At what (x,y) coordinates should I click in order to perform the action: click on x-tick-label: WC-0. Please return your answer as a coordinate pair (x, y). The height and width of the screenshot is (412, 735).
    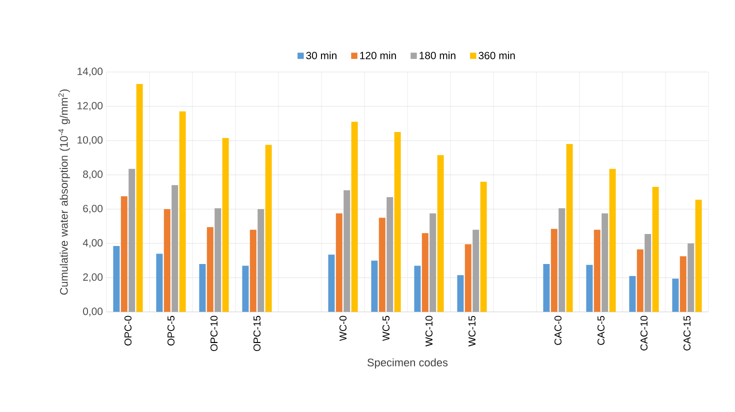
    Looking at the image, I should click on (343, 328).